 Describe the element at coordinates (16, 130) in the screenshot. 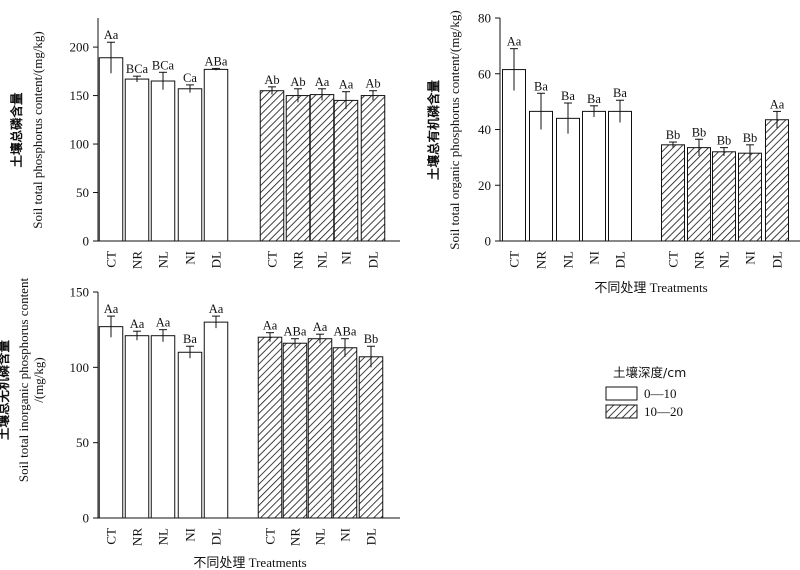

I see `y-axis-label-cn: 土壤总磷含量` at that location.